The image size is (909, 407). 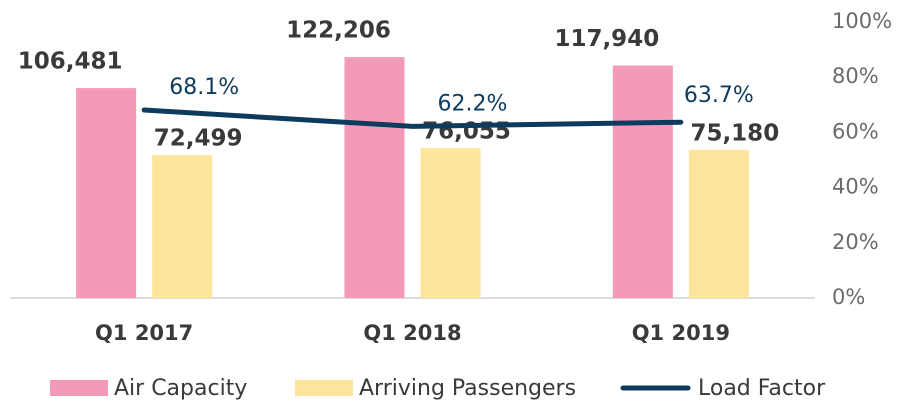 I want to click on x-tick-label: Q1 2018, so click(x=412, y=333).